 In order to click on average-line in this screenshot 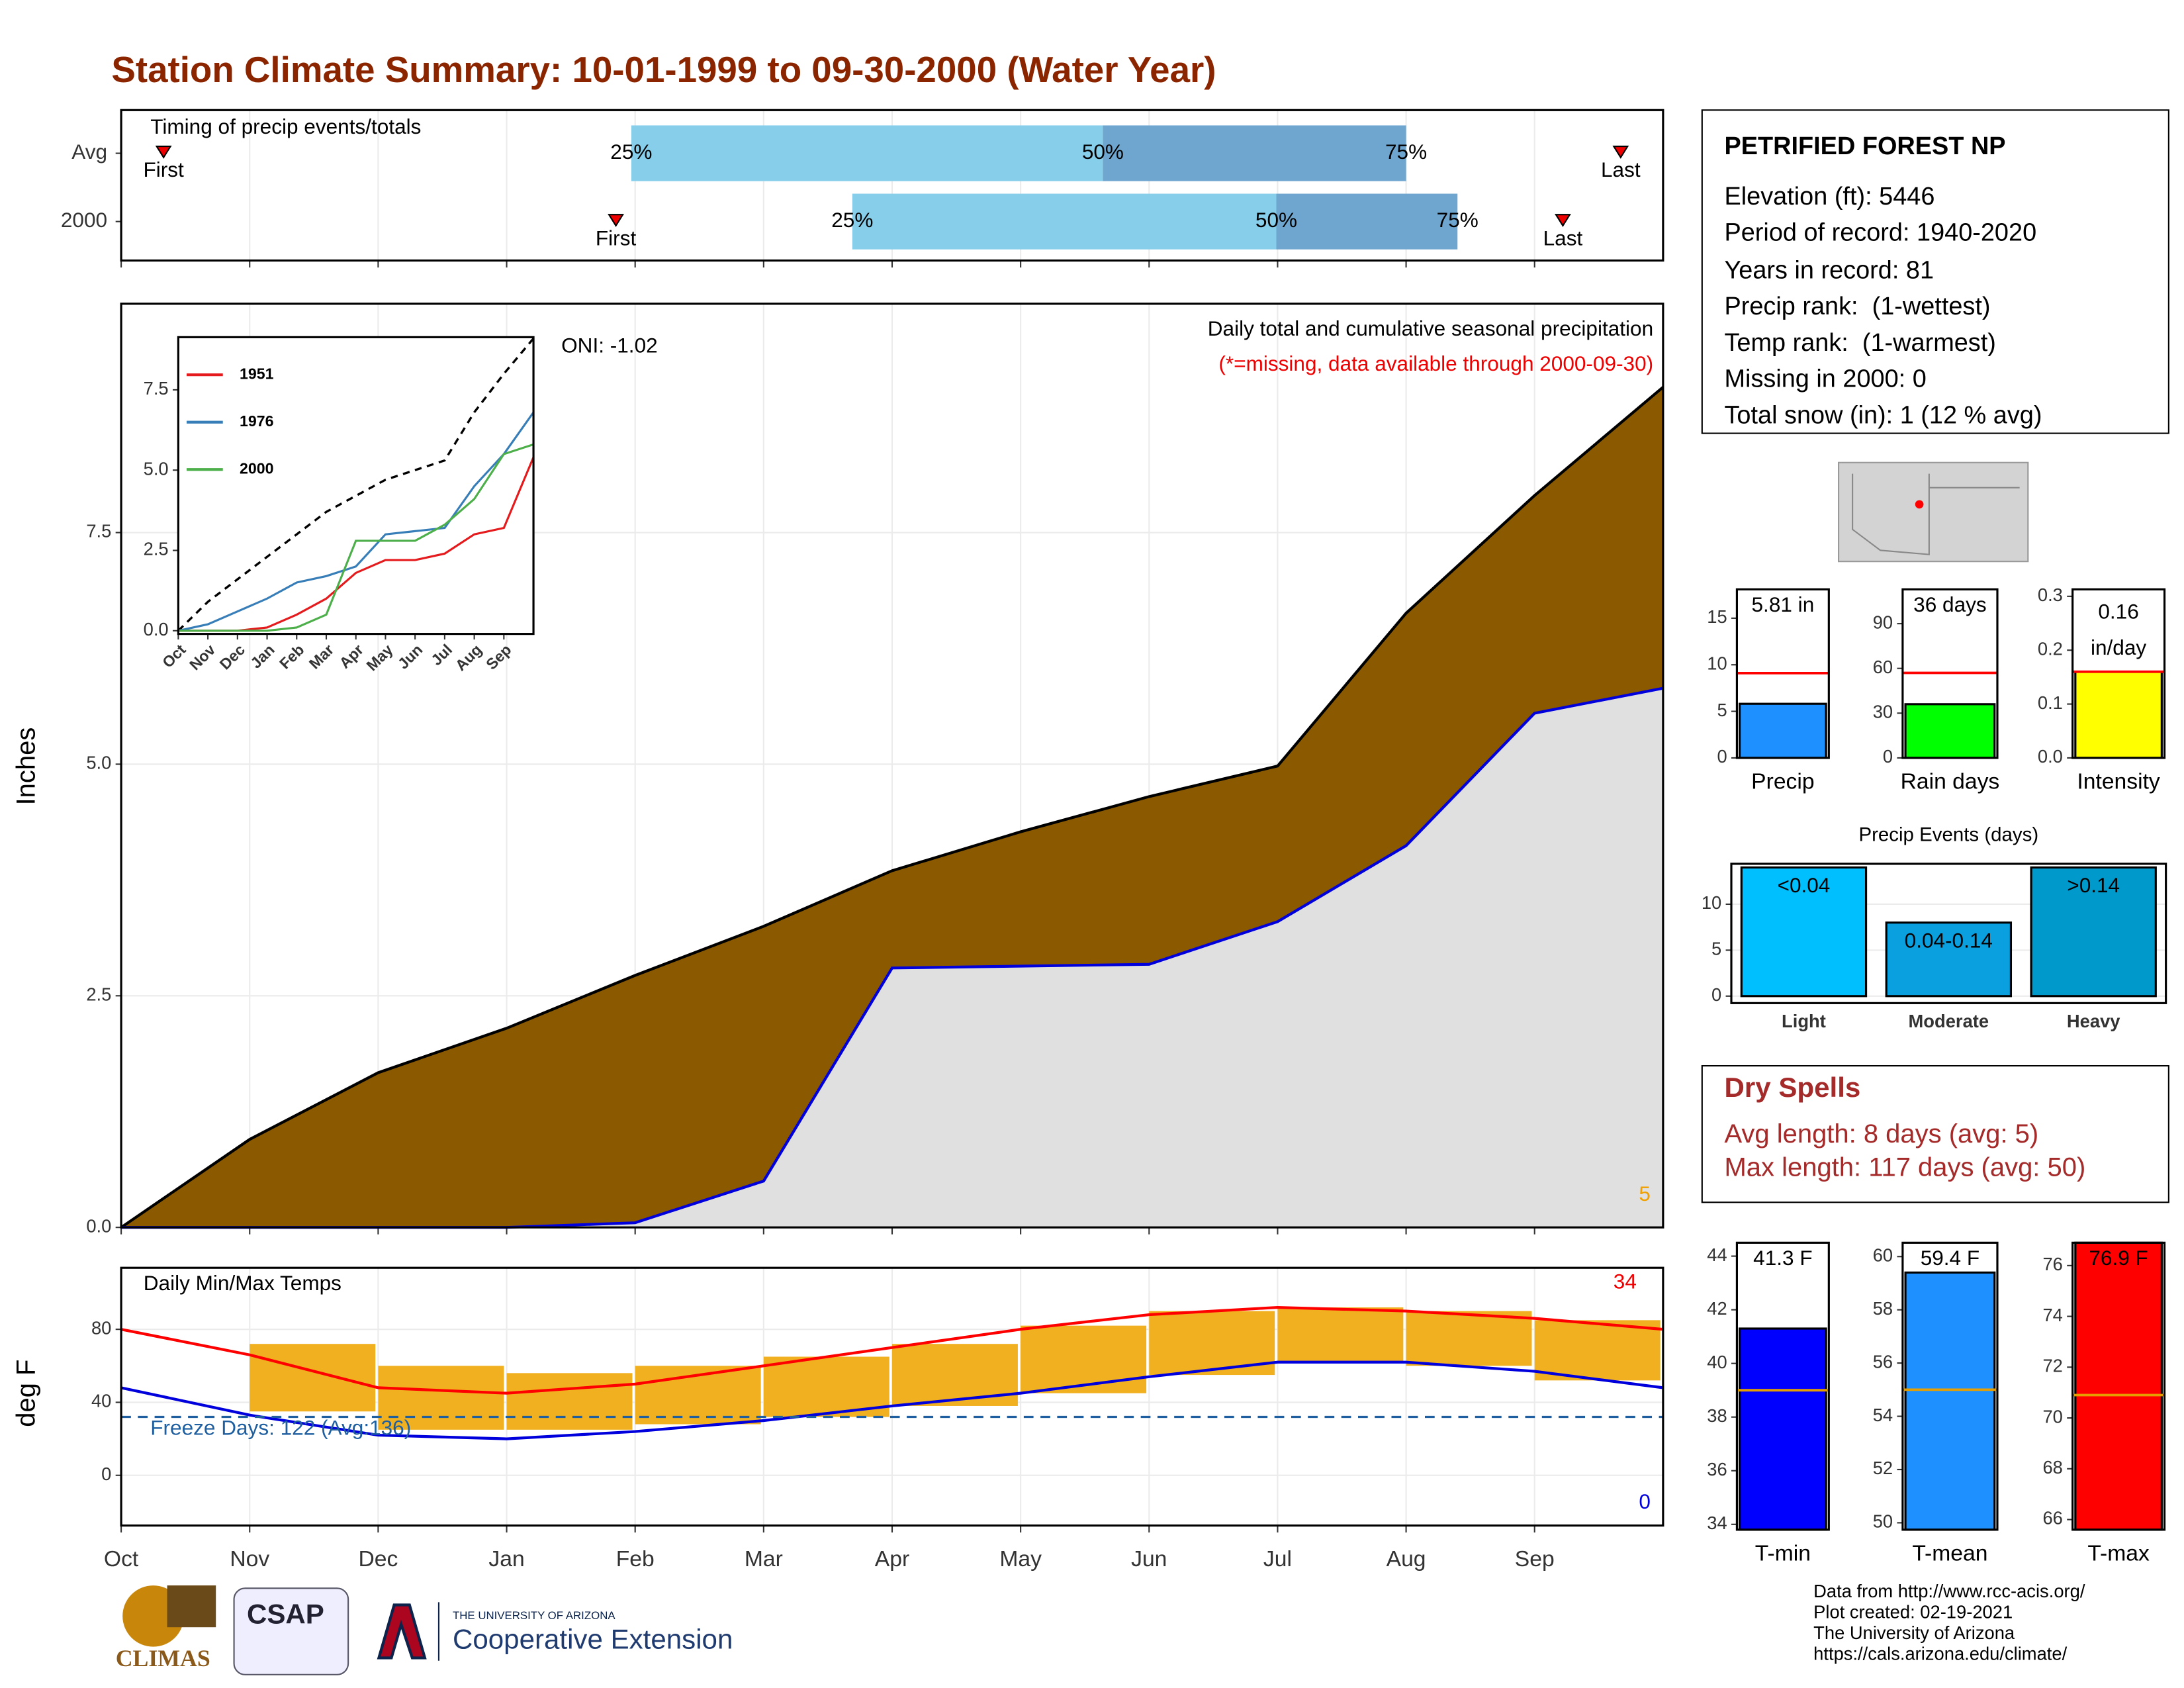, I will do `click(356, 485)`.